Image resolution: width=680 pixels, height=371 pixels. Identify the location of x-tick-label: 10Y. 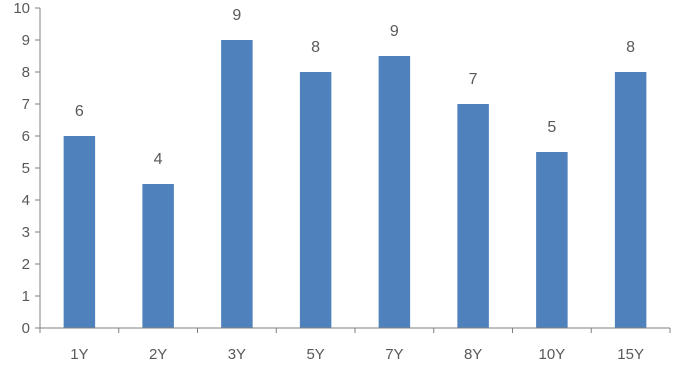
(552, 354).